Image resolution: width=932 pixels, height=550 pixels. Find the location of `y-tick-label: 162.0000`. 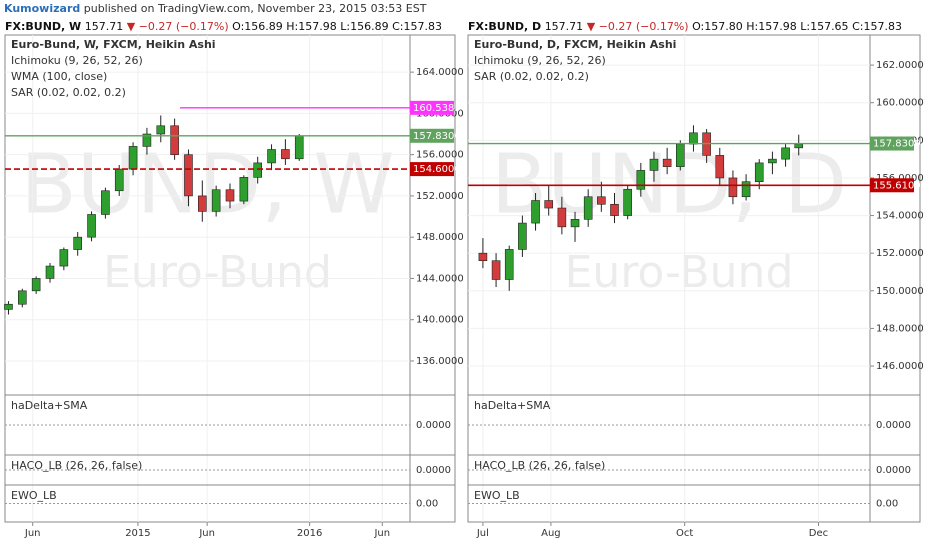

y-tick-label: 162.0000 is located at coordinates (900, 65).